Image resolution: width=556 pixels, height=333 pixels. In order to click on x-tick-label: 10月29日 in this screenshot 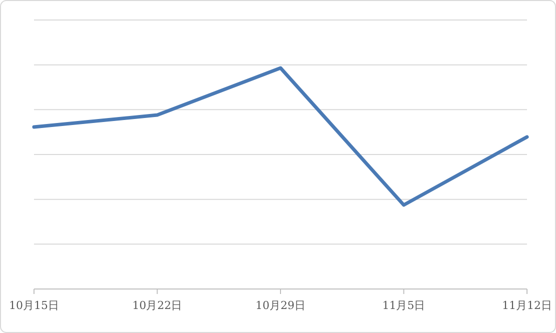, I will do `click(281, 305)`.